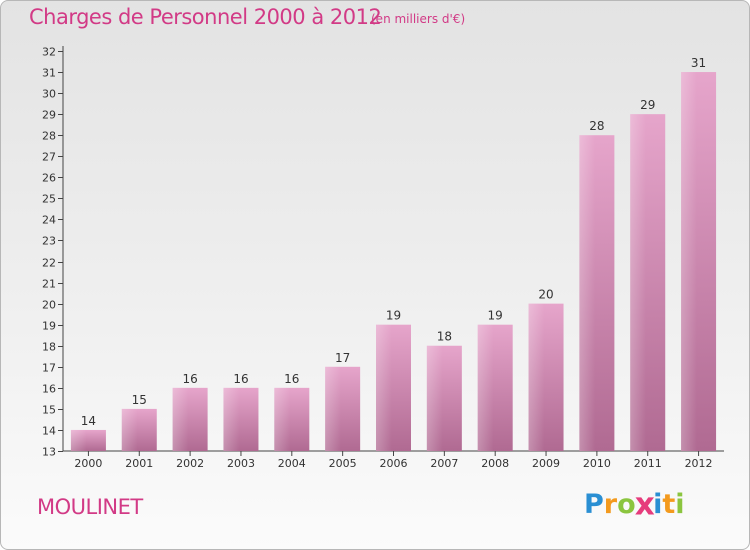  Describe the element at coordinates (669, 504) in the screenshot. I see `logo-letter: t` at that location.